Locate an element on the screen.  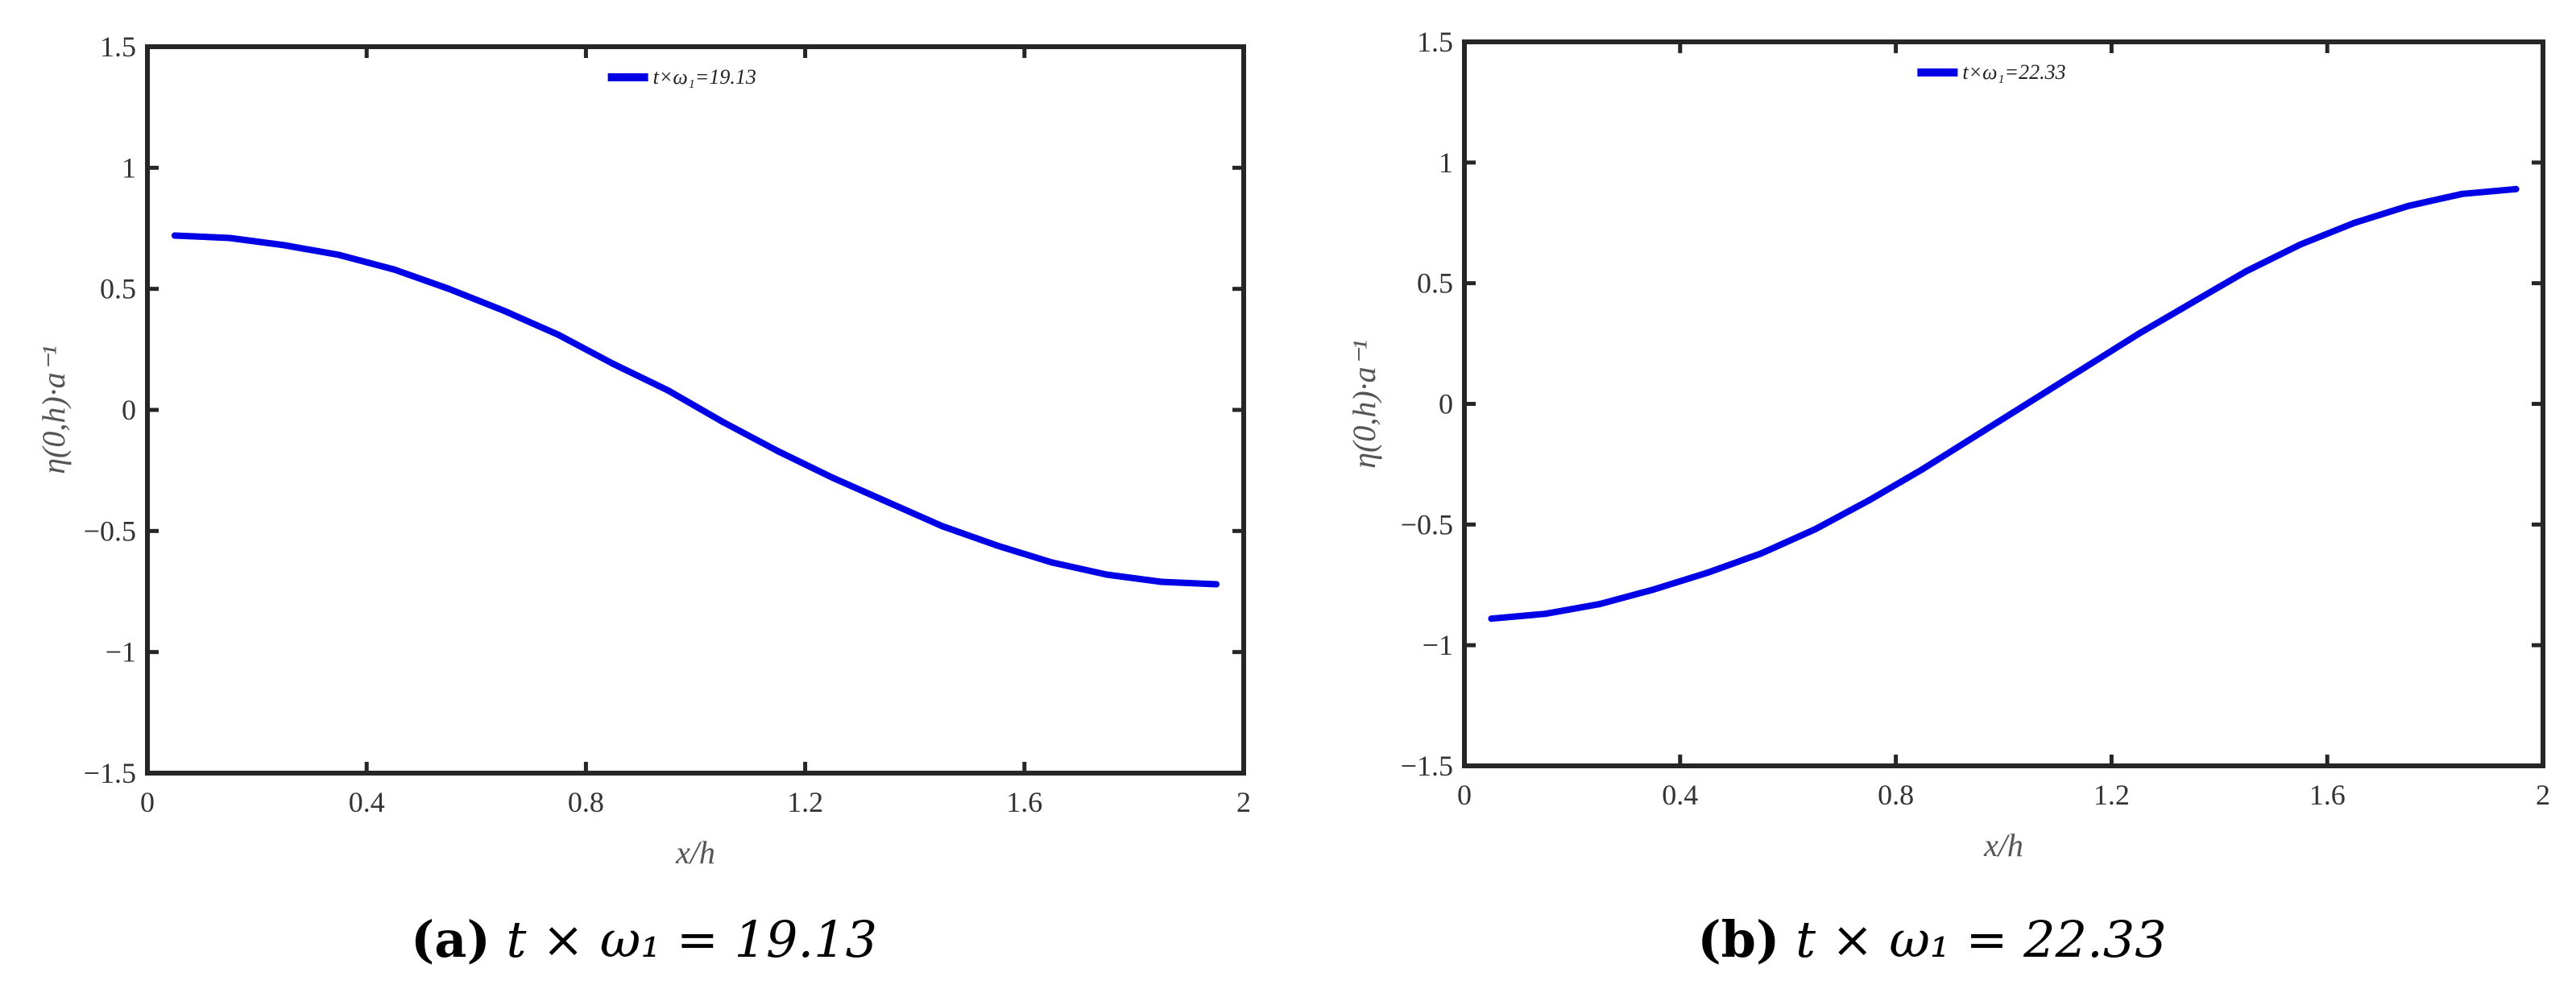
caption-b: (b) t × ω₁ = 22.33 is located at coordinates (1932, 939).